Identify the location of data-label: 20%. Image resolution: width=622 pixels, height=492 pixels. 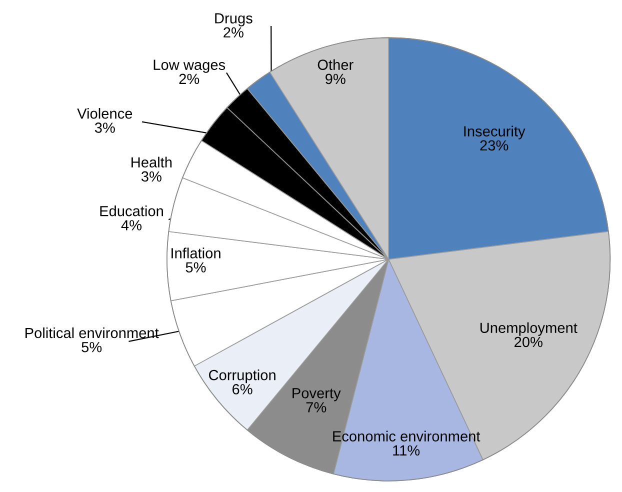
(528, 342).